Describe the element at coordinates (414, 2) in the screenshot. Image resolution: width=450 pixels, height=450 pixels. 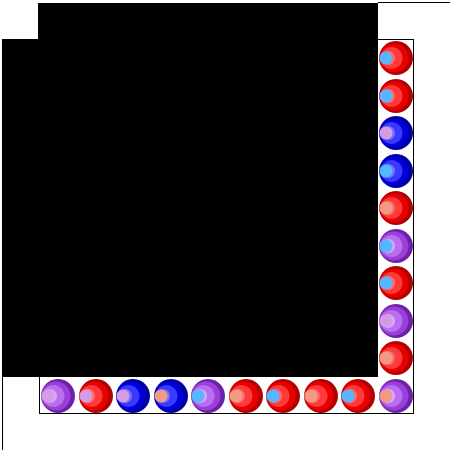
I see `frame-top-line` at that location.